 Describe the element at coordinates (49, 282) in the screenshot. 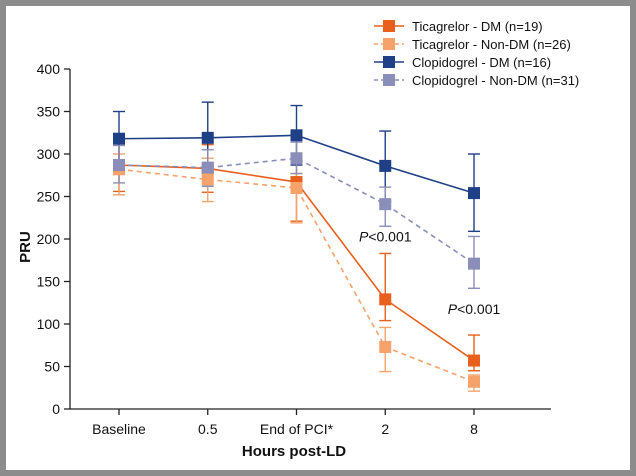

I see `y-tick-label: 150` at that location.